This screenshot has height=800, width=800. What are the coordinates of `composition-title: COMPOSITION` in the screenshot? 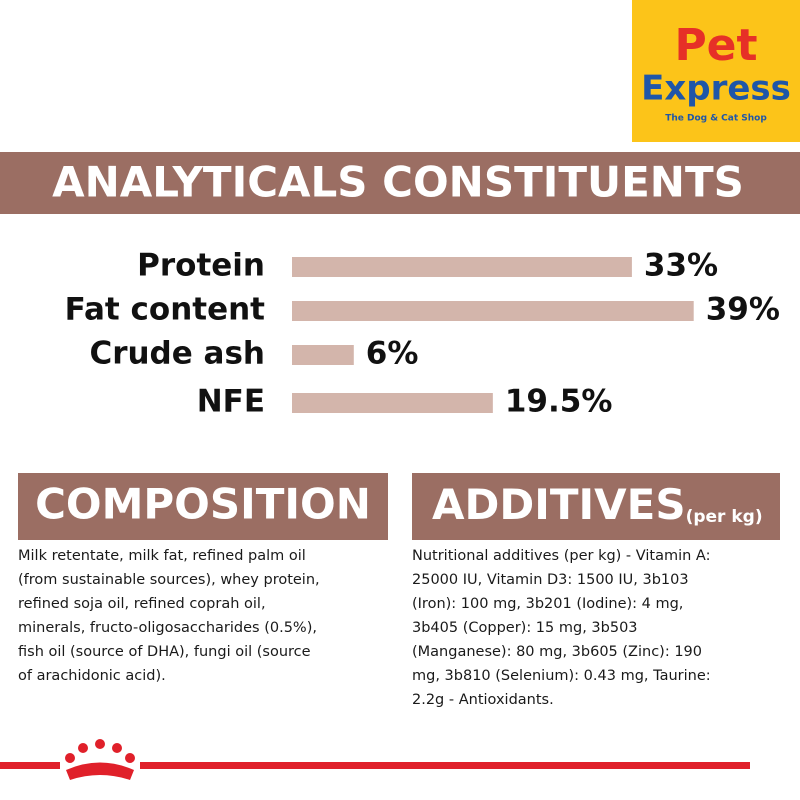 It's located at (203, 504).